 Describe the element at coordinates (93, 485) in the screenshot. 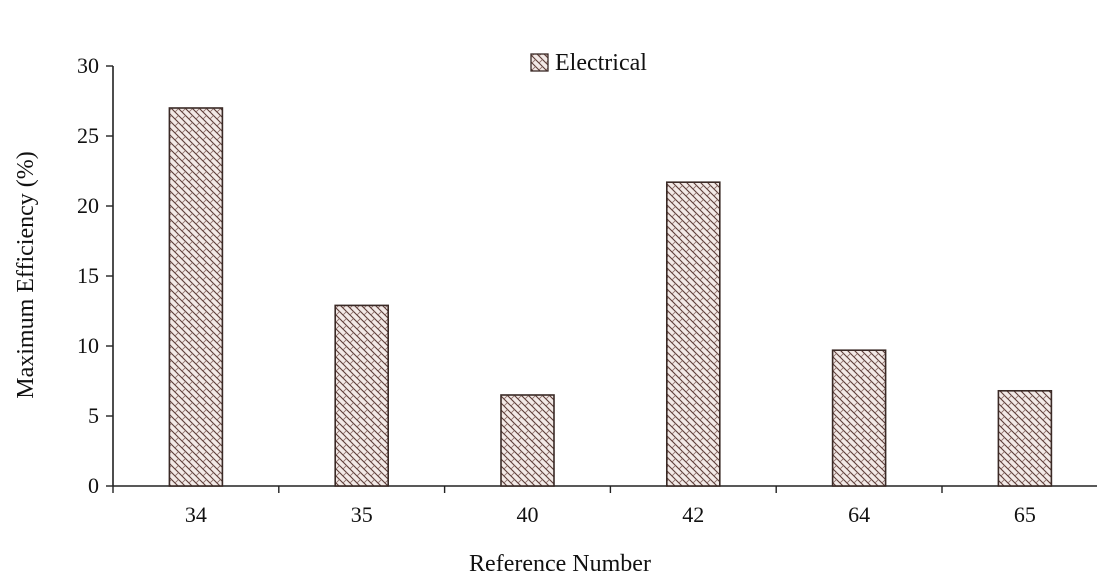

I see `y-tick-label: 0` at that location.